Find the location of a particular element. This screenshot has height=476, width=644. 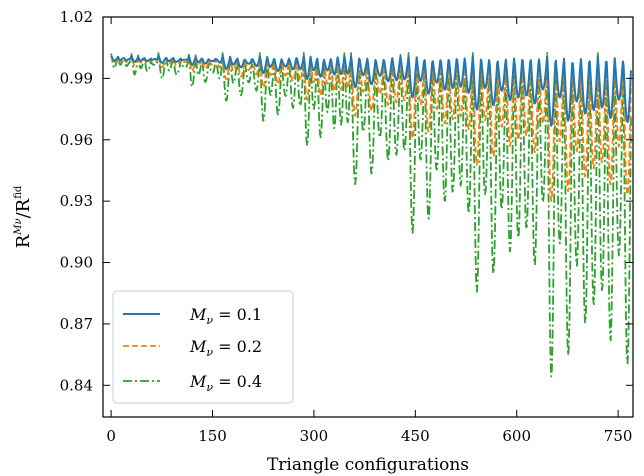

y-tick-label: 0.96 is located at coordinates (76, 140).